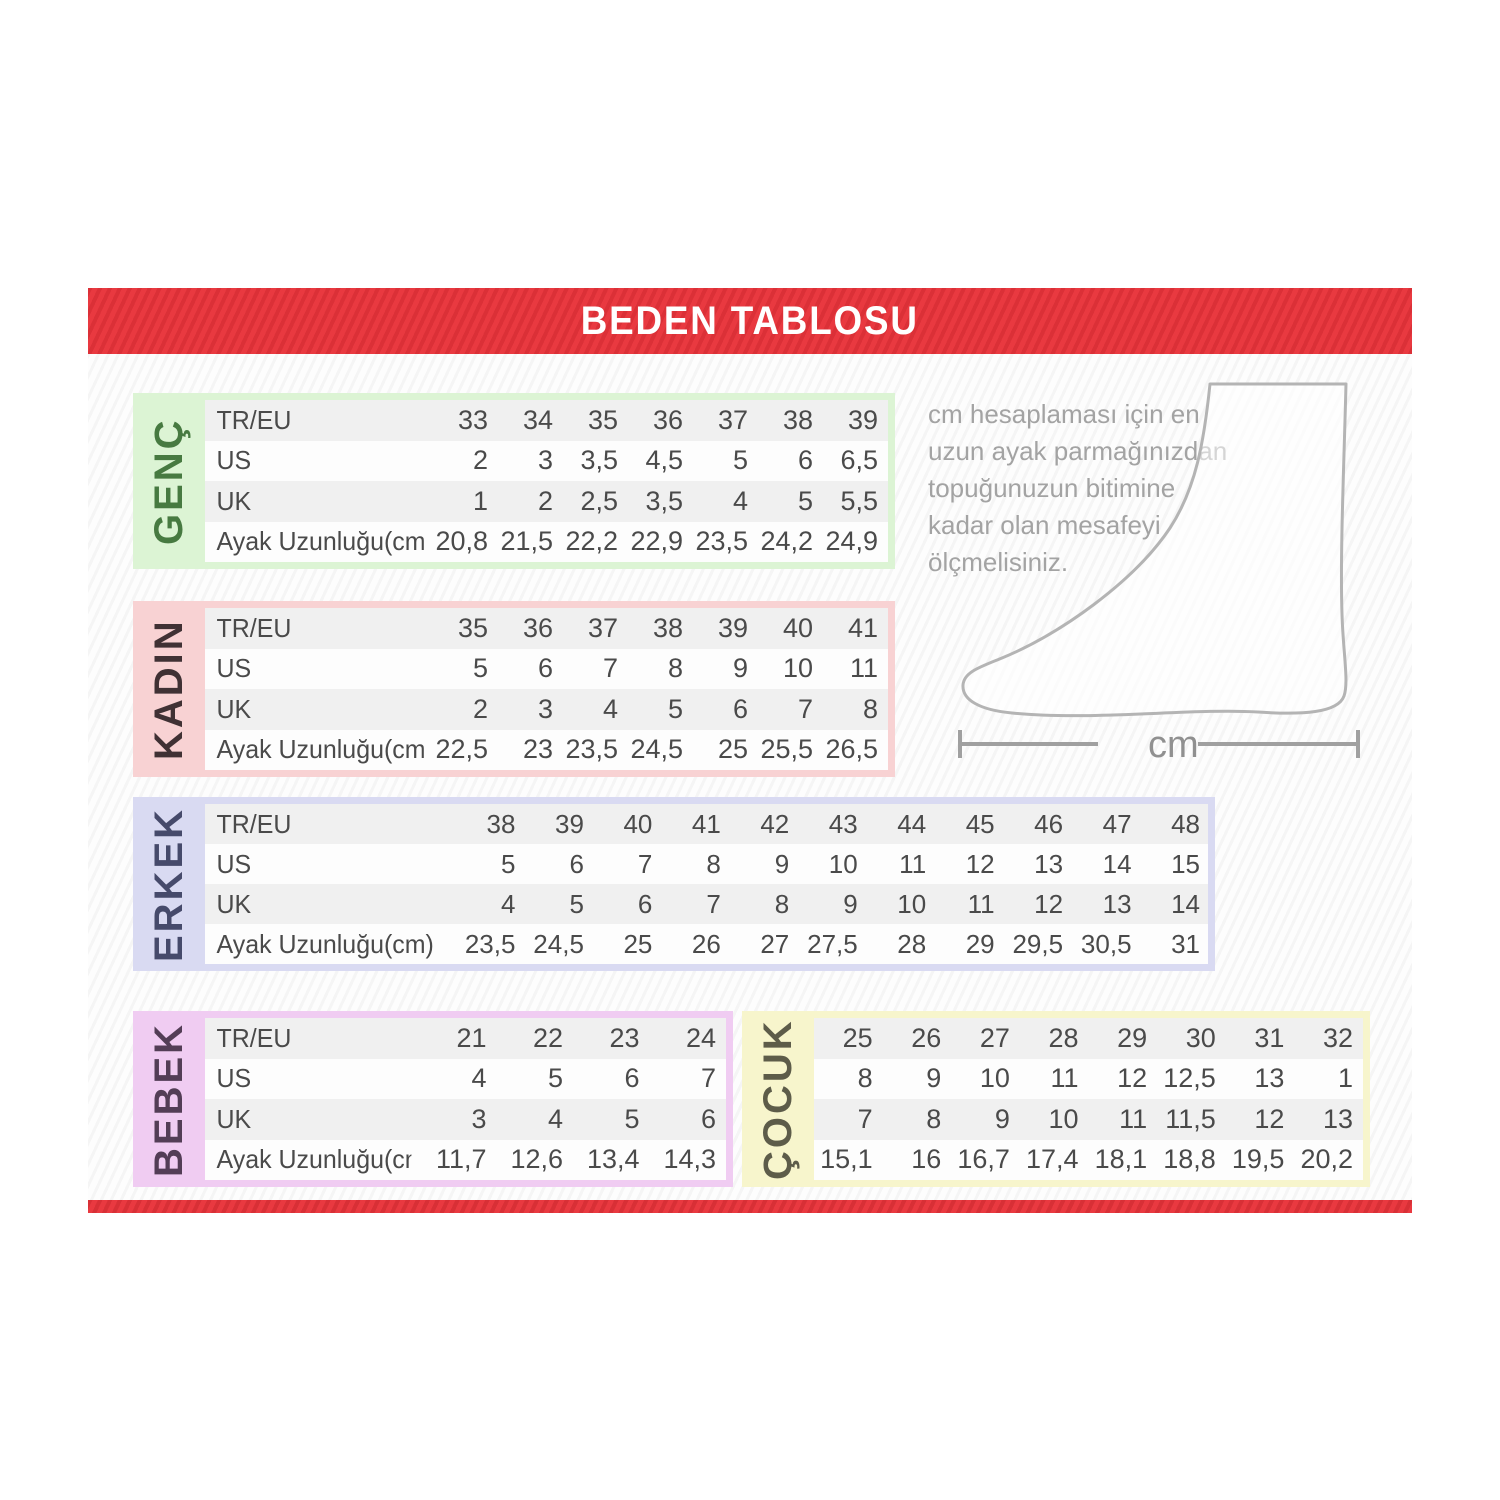 The image size is (1500, 1500). Describe the element at coordinates (536, 1159) in the screenshot. I see `cell-value: 12,6` at that location.